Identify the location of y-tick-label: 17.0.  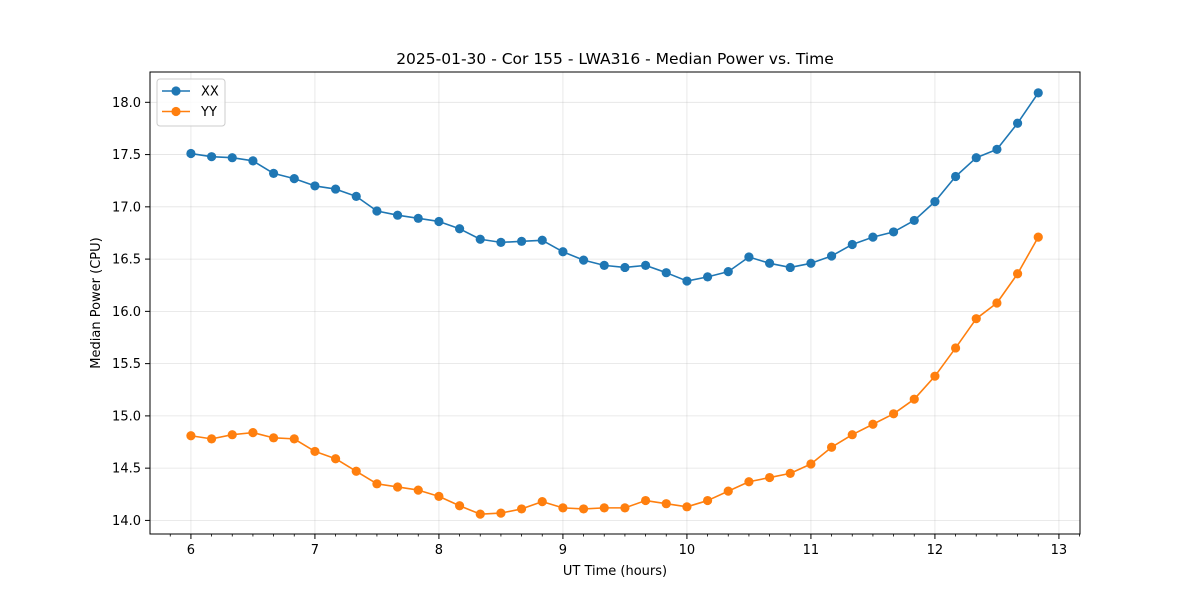
(126, 207).